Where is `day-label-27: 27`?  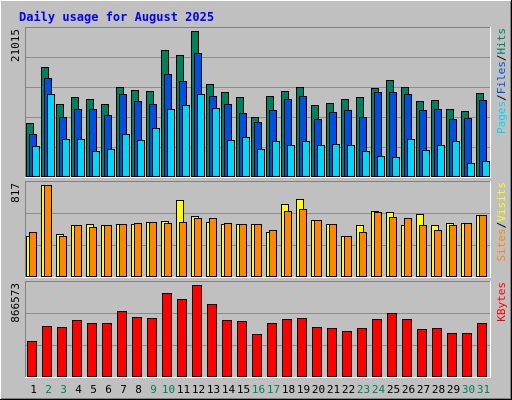
day-label-27: 27 is located at coordinates (423, 389).